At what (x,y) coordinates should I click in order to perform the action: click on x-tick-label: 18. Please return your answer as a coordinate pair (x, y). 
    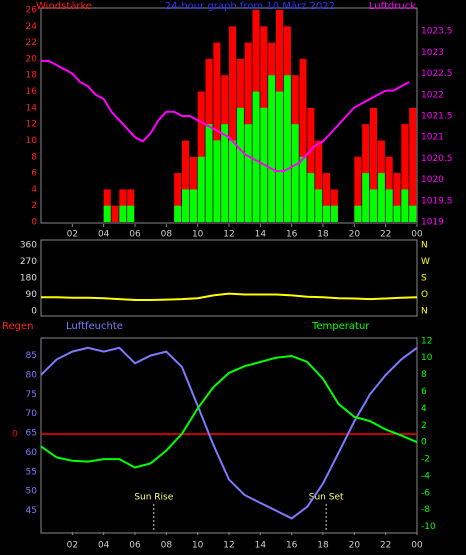
    Looking at the image, I should click on (323, 546).